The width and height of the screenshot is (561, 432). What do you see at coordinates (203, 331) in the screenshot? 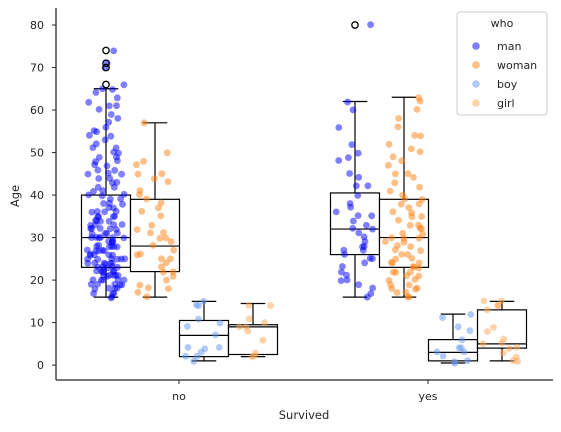
I see `strip-no-boy` at bounding box center [203, 331].